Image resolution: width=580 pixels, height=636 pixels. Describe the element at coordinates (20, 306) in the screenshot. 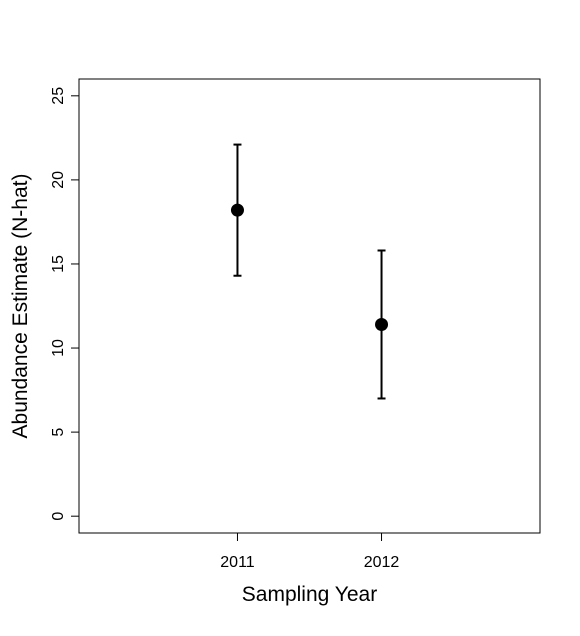

I see `y-axis-title: Abundance Estimate (N-hat)` at that location.